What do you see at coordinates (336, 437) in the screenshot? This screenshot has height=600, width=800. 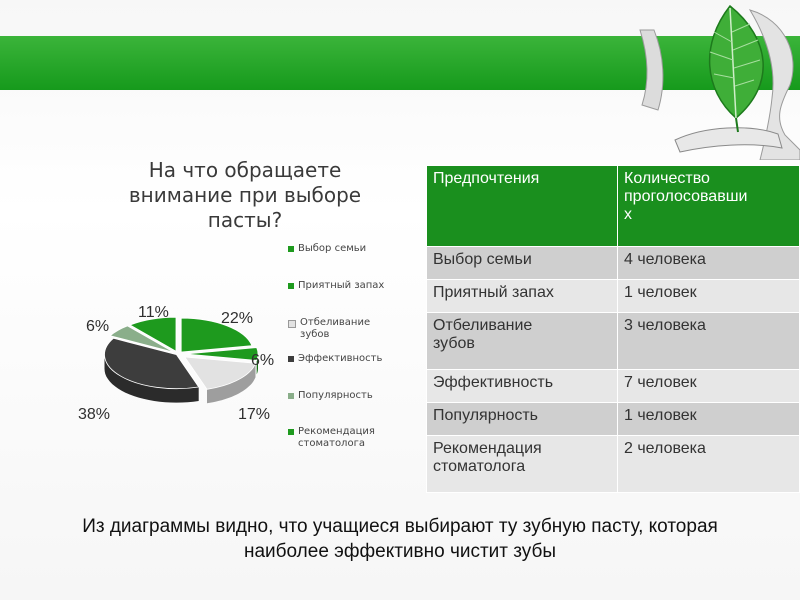 I see `legend-label: Рекомендация стоматолога` at bounding box center [336, 437].